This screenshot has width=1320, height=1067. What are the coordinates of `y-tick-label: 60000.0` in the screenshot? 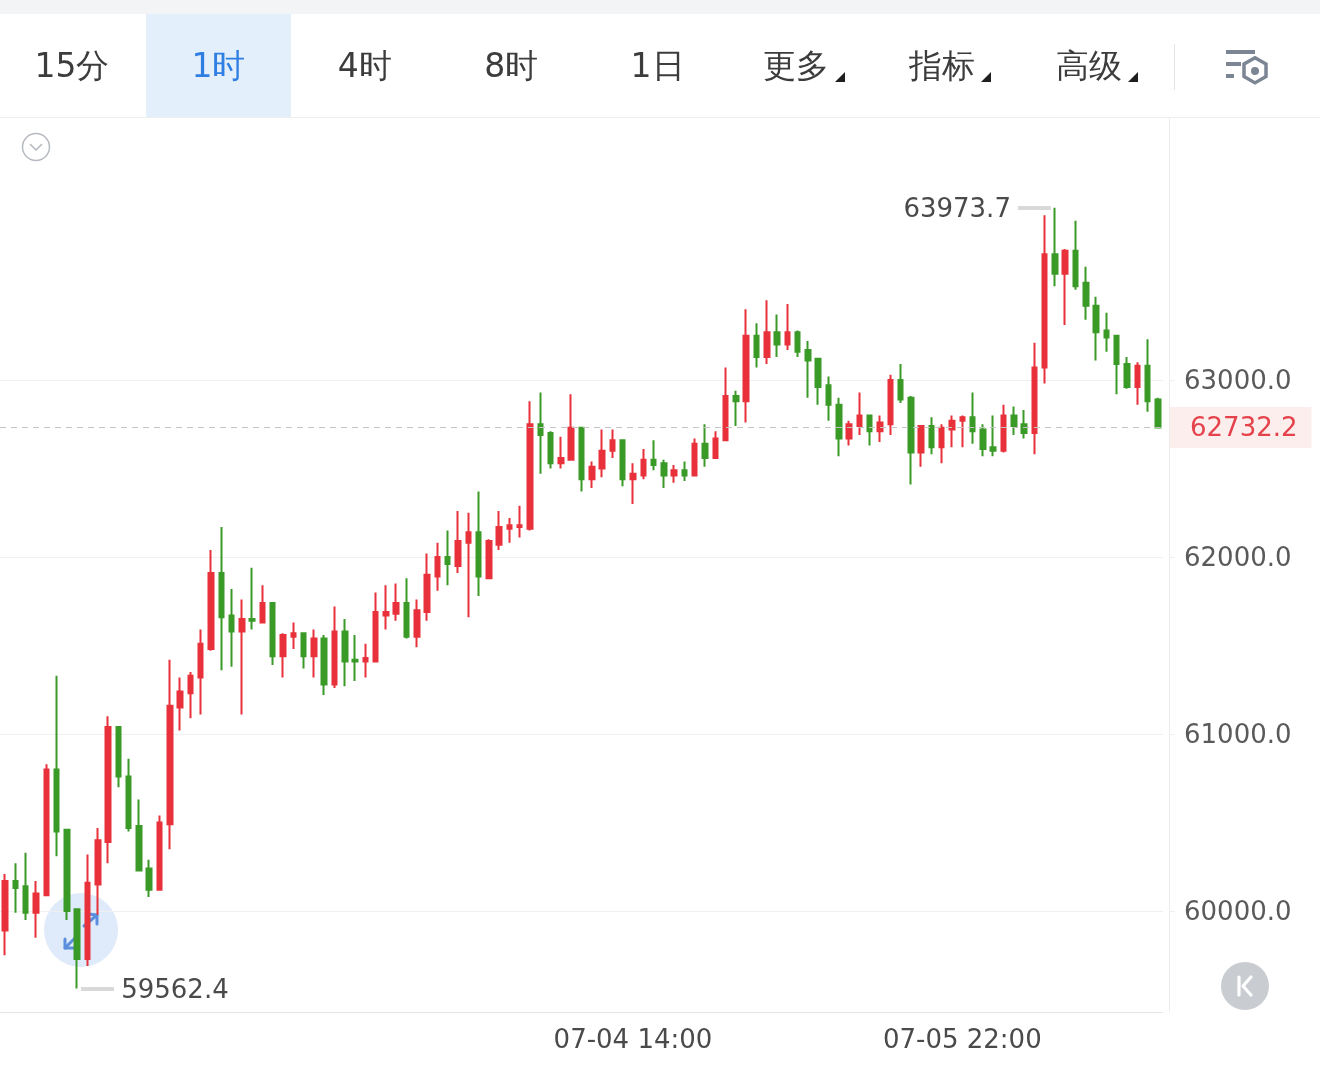 It's located at (1238, 911).